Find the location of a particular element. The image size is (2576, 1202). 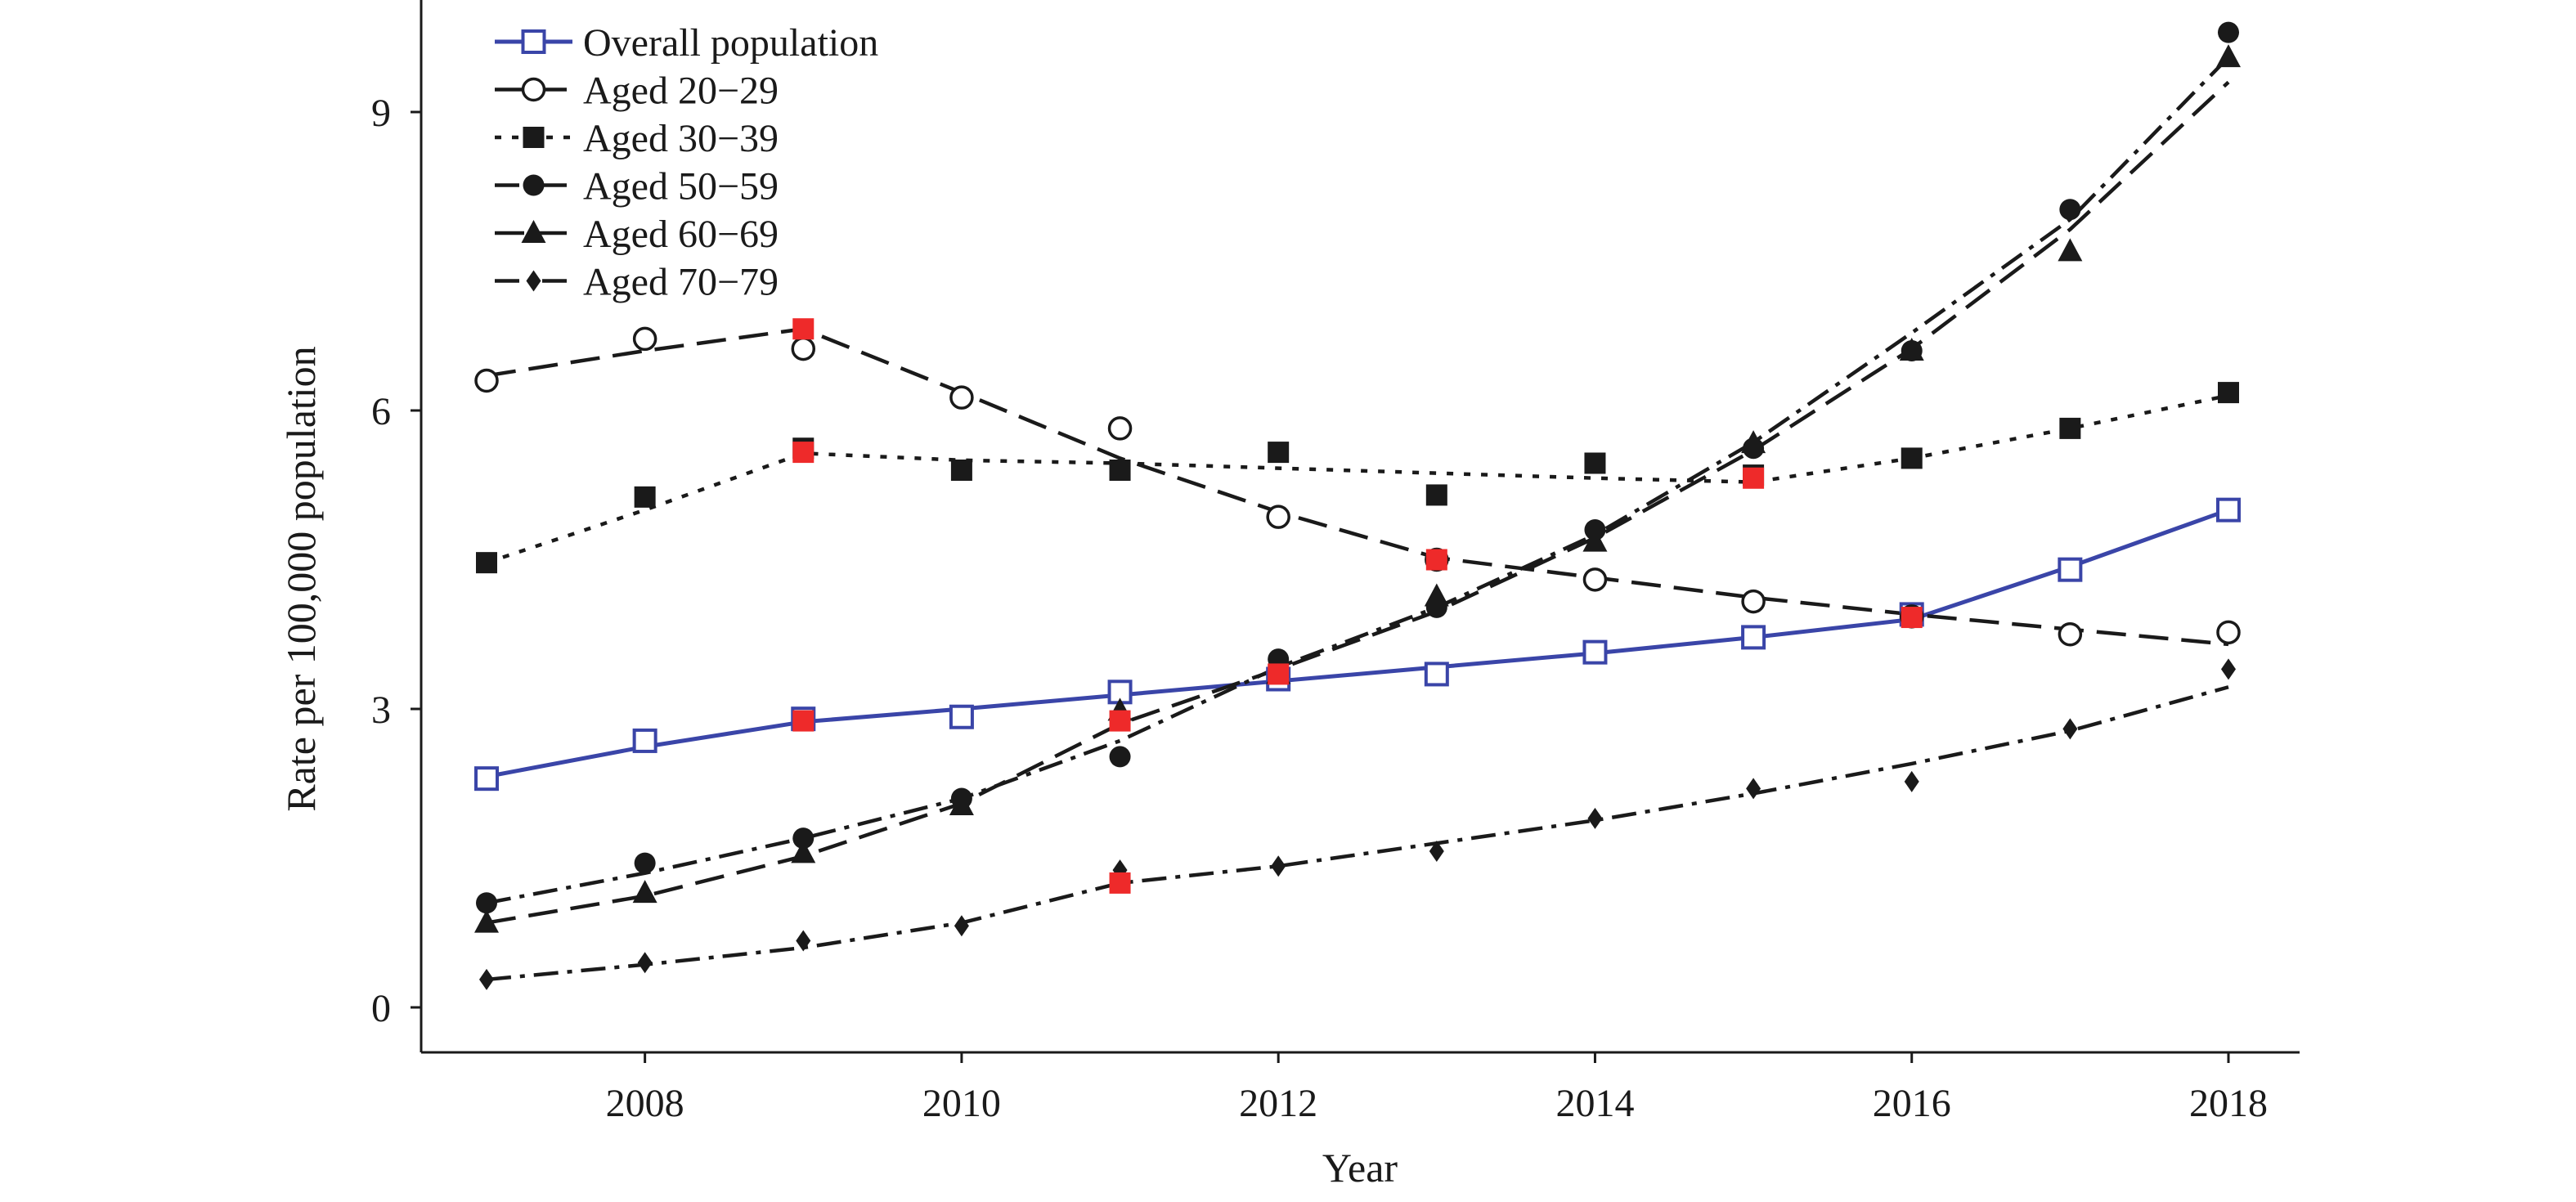

legend-label: Aged 30−39 is located at coordinates (681, 138).